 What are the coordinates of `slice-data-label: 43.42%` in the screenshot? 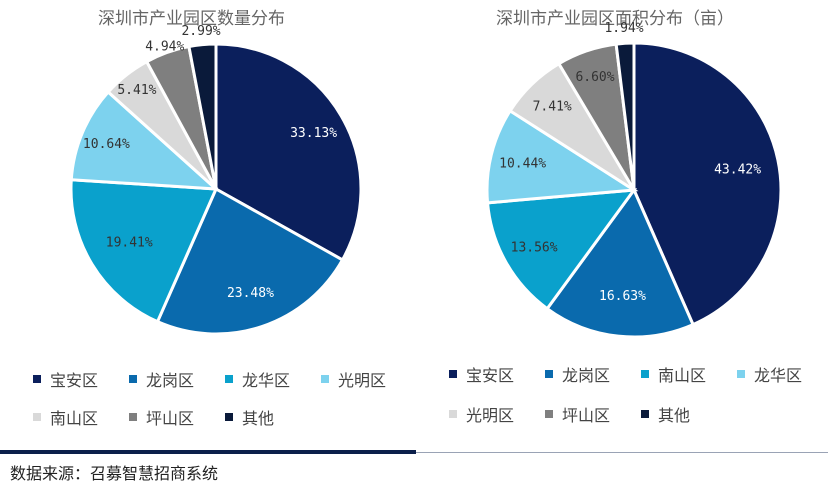 It's located at (737, 169).